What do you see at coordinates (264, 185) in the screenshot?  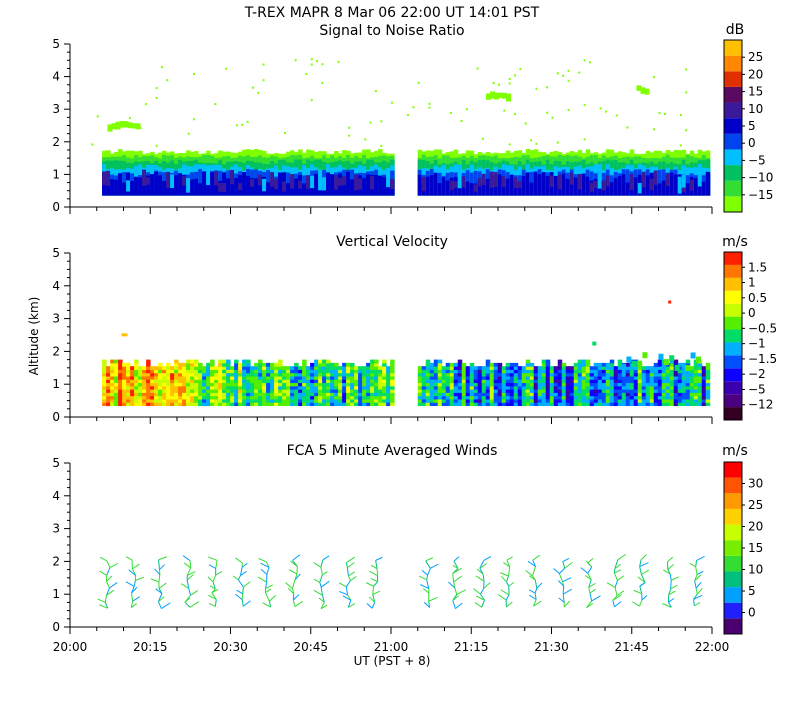 I see `snr-cyan-cell` at bounding box center [264, 185].